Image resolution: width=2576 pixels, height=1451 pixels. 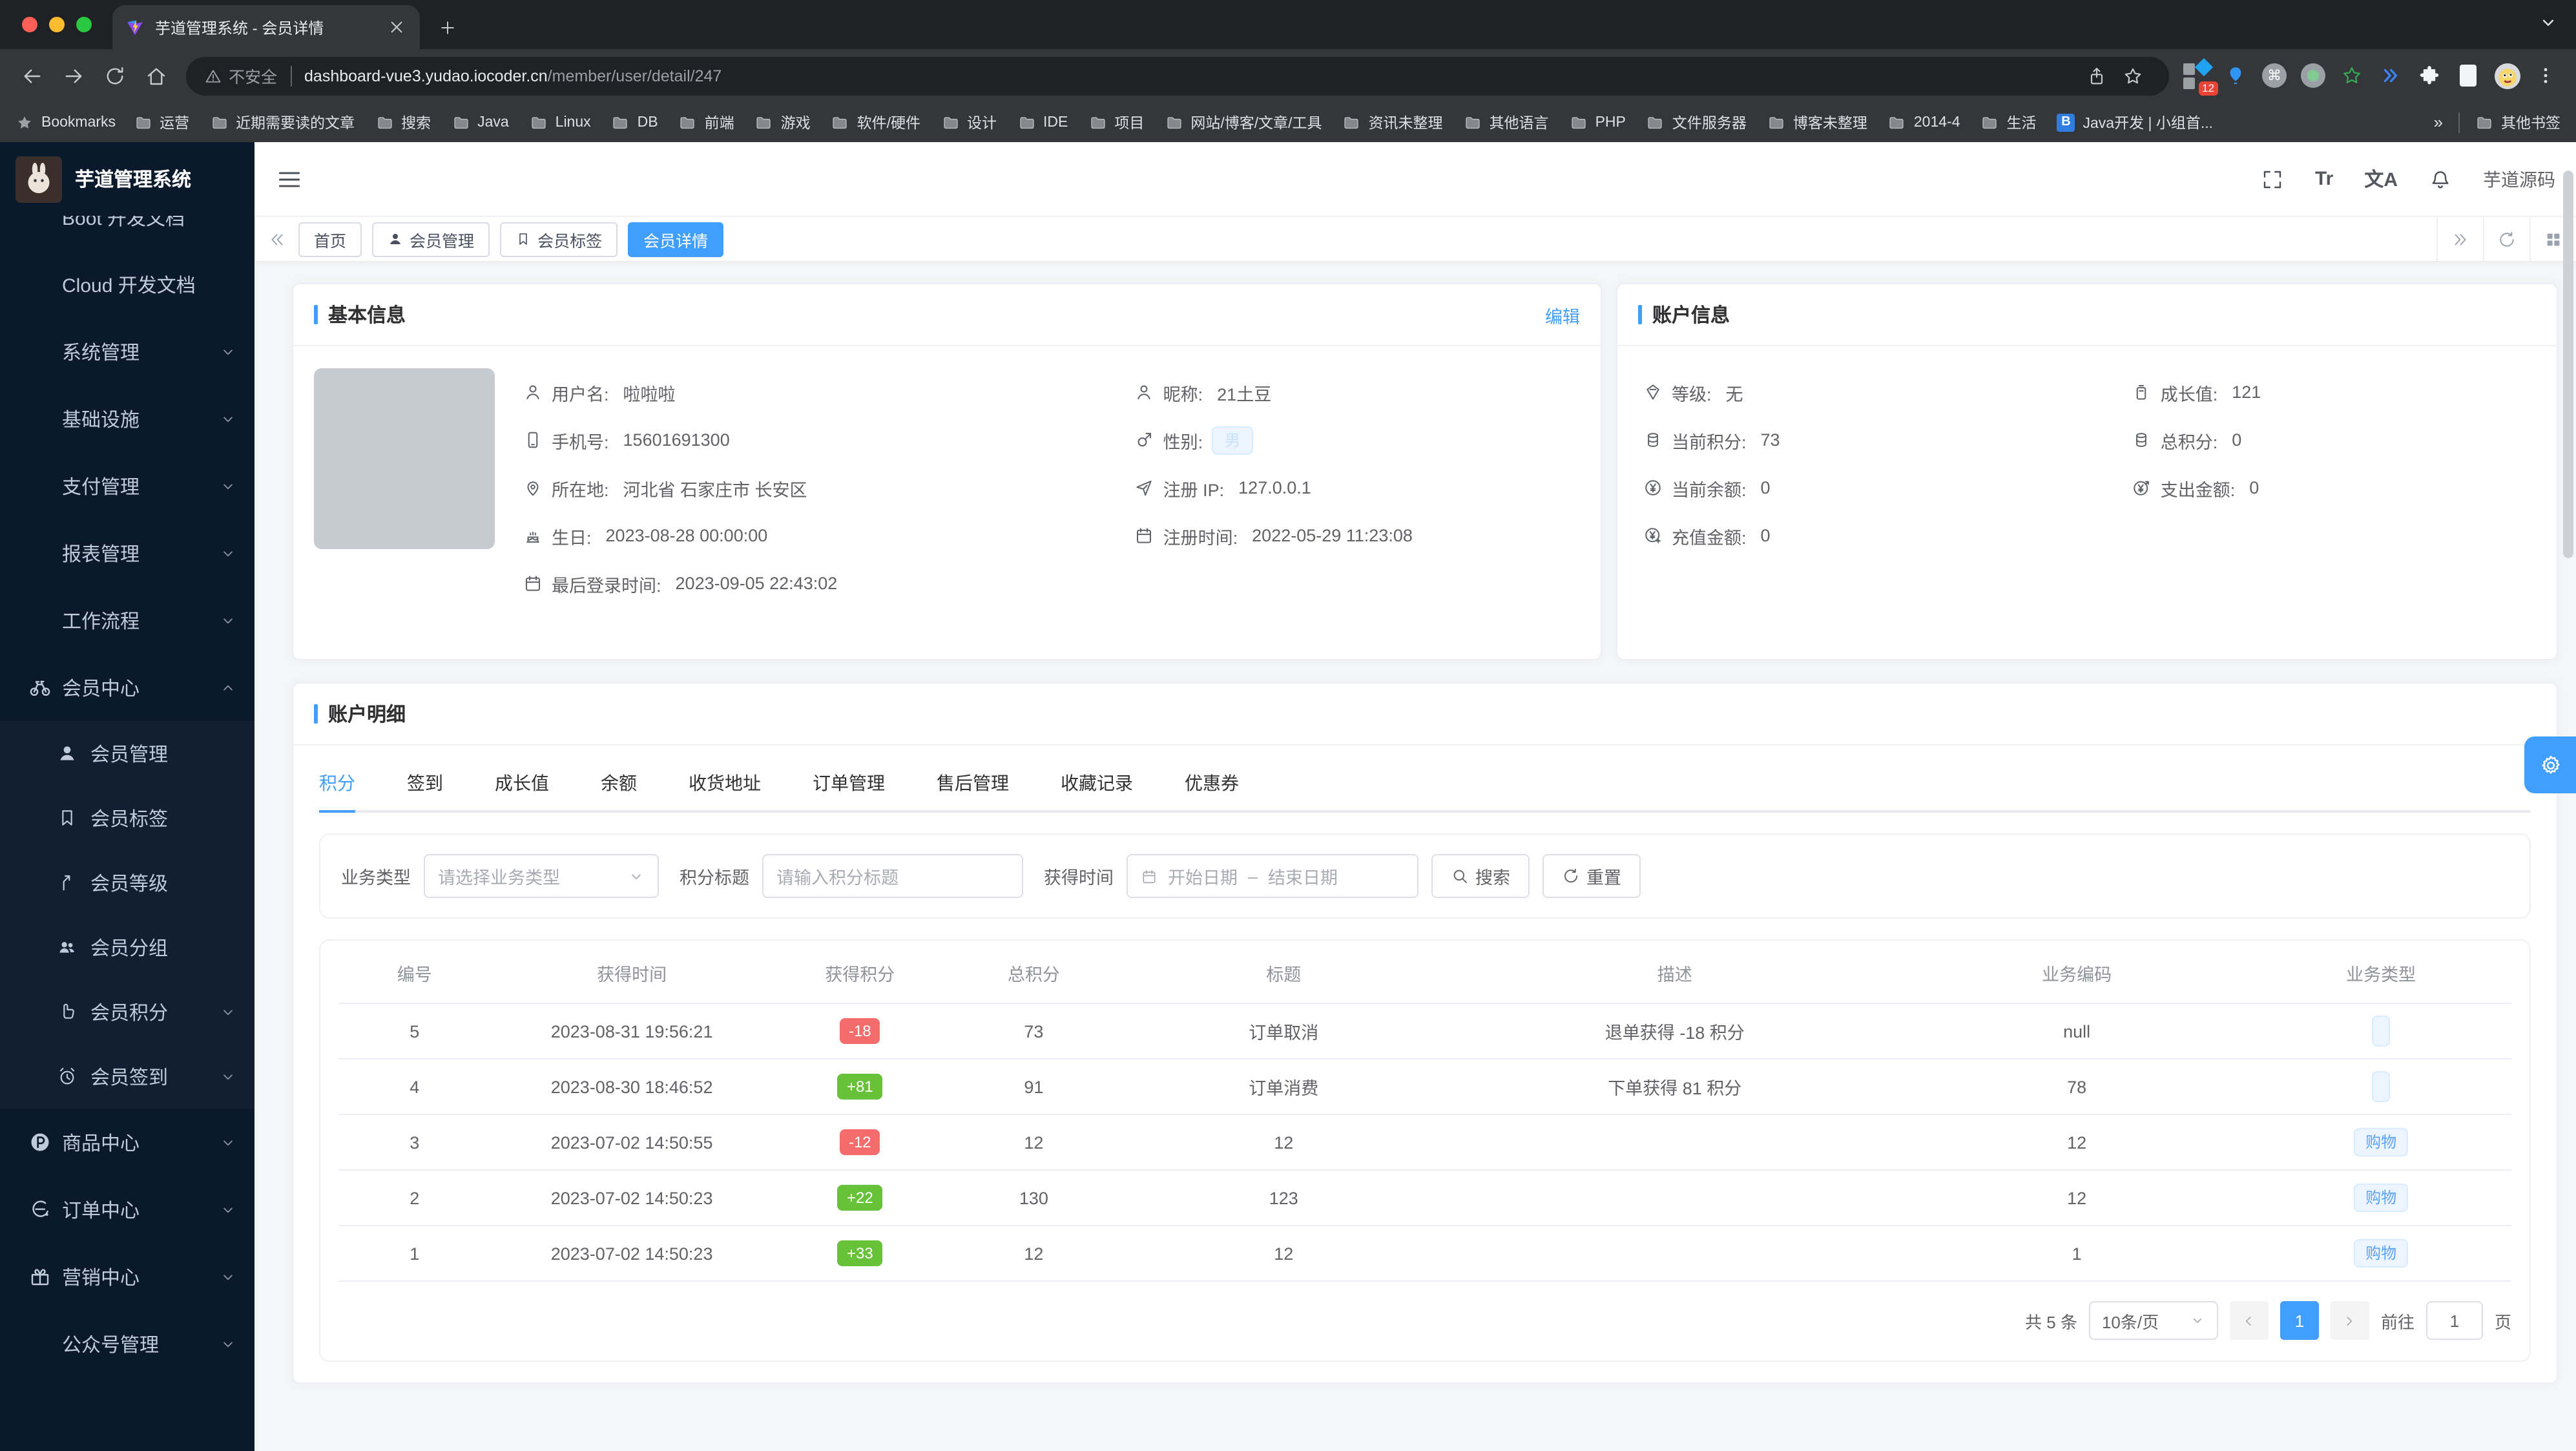 What do you see at coordinates (706, 122) in the screenshot?
I see `bookmark-folder: 前端` at bounding box center [706, 122].